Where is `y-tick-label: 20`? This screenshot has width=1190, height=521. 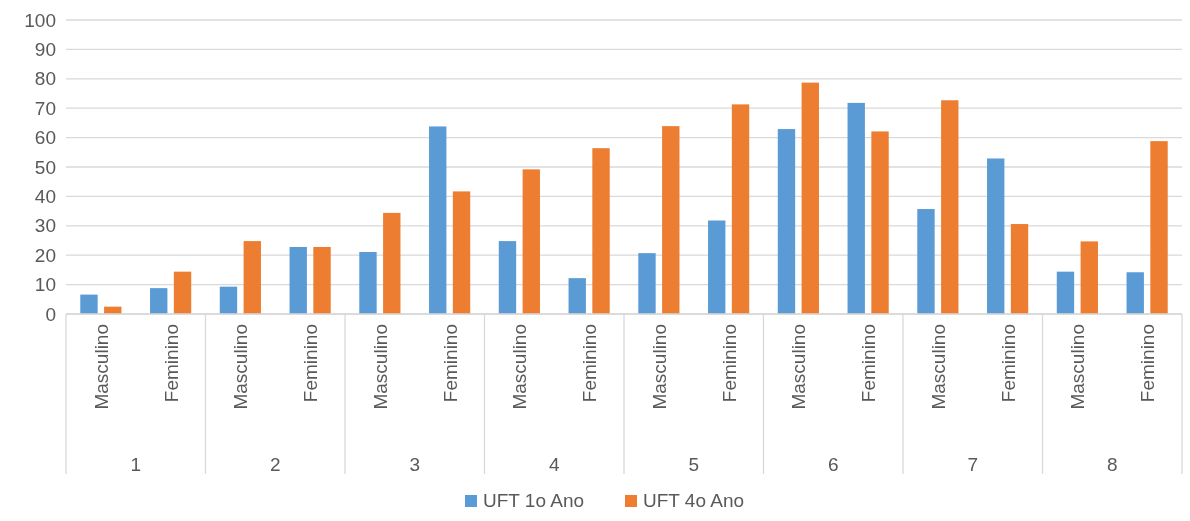
y-tick-label: 20 is located at coordinates (45, 255).